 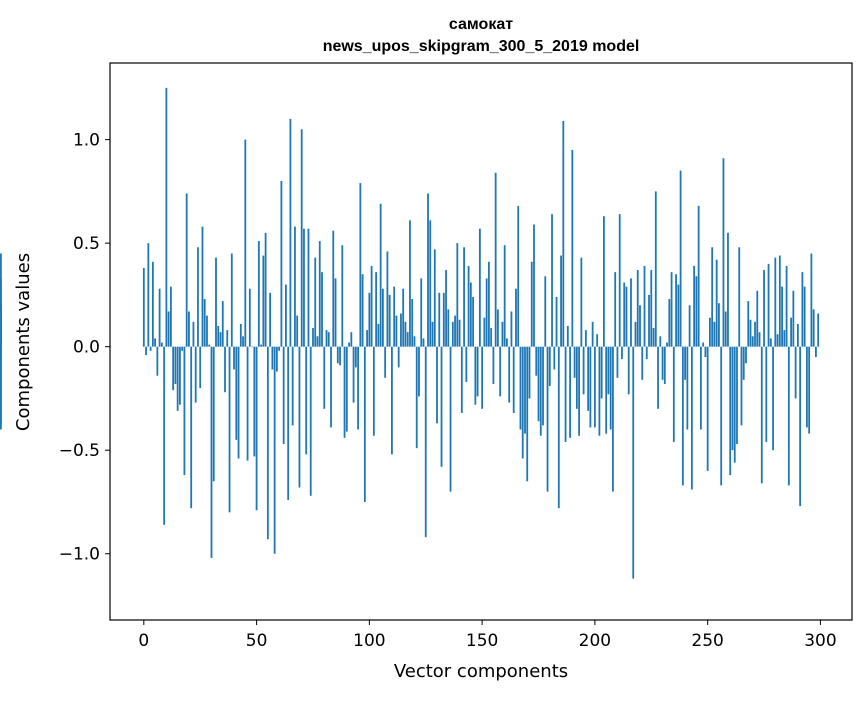 What do you see at coordinates (86, 141) in the screenshot?
I see `y-tick-label: 1.0` at bounding box center [86, 141].